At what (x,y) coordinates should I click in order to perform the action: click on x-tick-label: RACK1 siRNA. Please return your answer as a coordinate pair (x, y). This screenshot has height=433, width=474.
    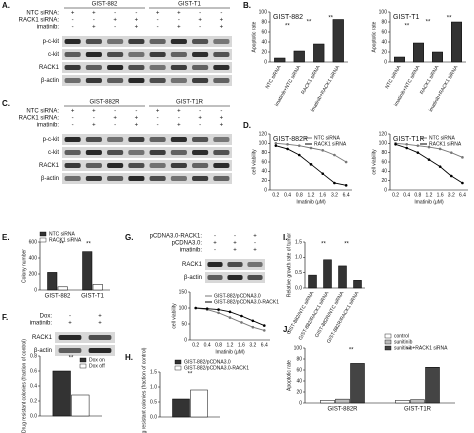
    Looking at the image, I should click on (311, 79).